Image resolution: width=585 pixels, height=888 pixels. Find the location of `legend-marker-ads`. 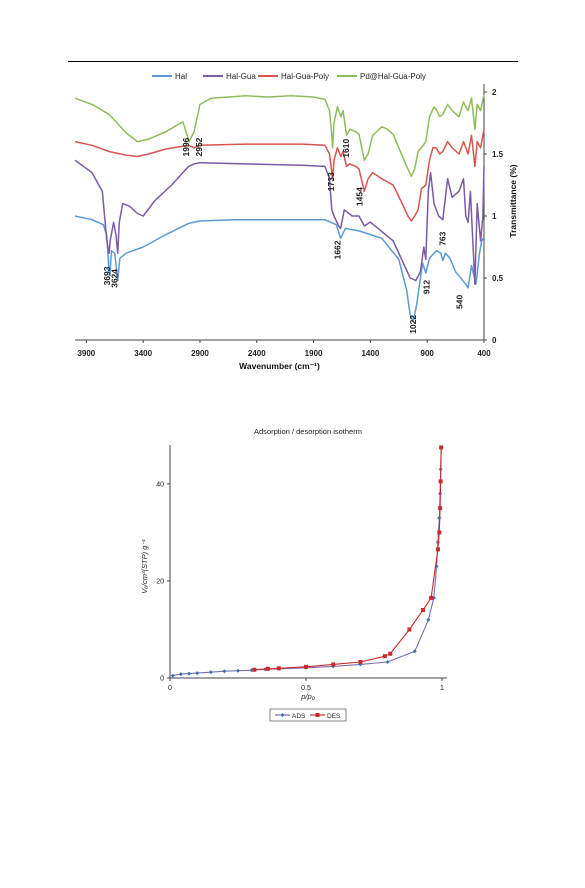

legend-marker-ads is located at coordinates (282, 715).